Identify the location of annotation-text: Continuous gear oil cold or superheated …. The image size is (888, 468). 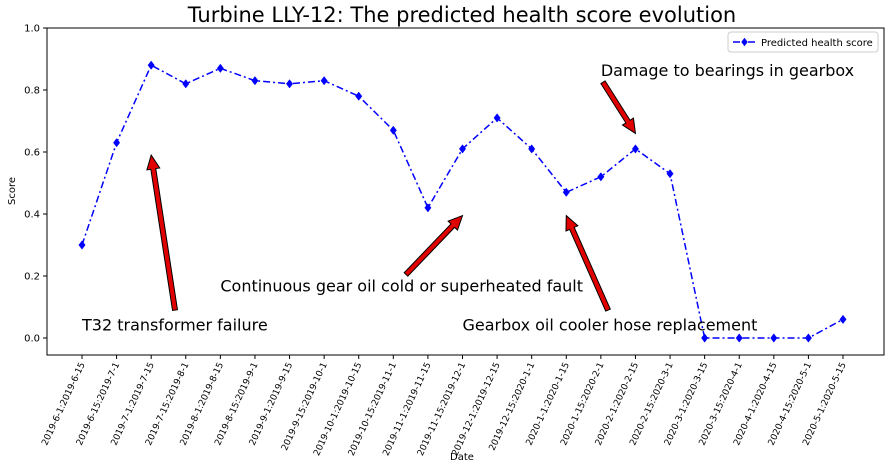
(401, 286).